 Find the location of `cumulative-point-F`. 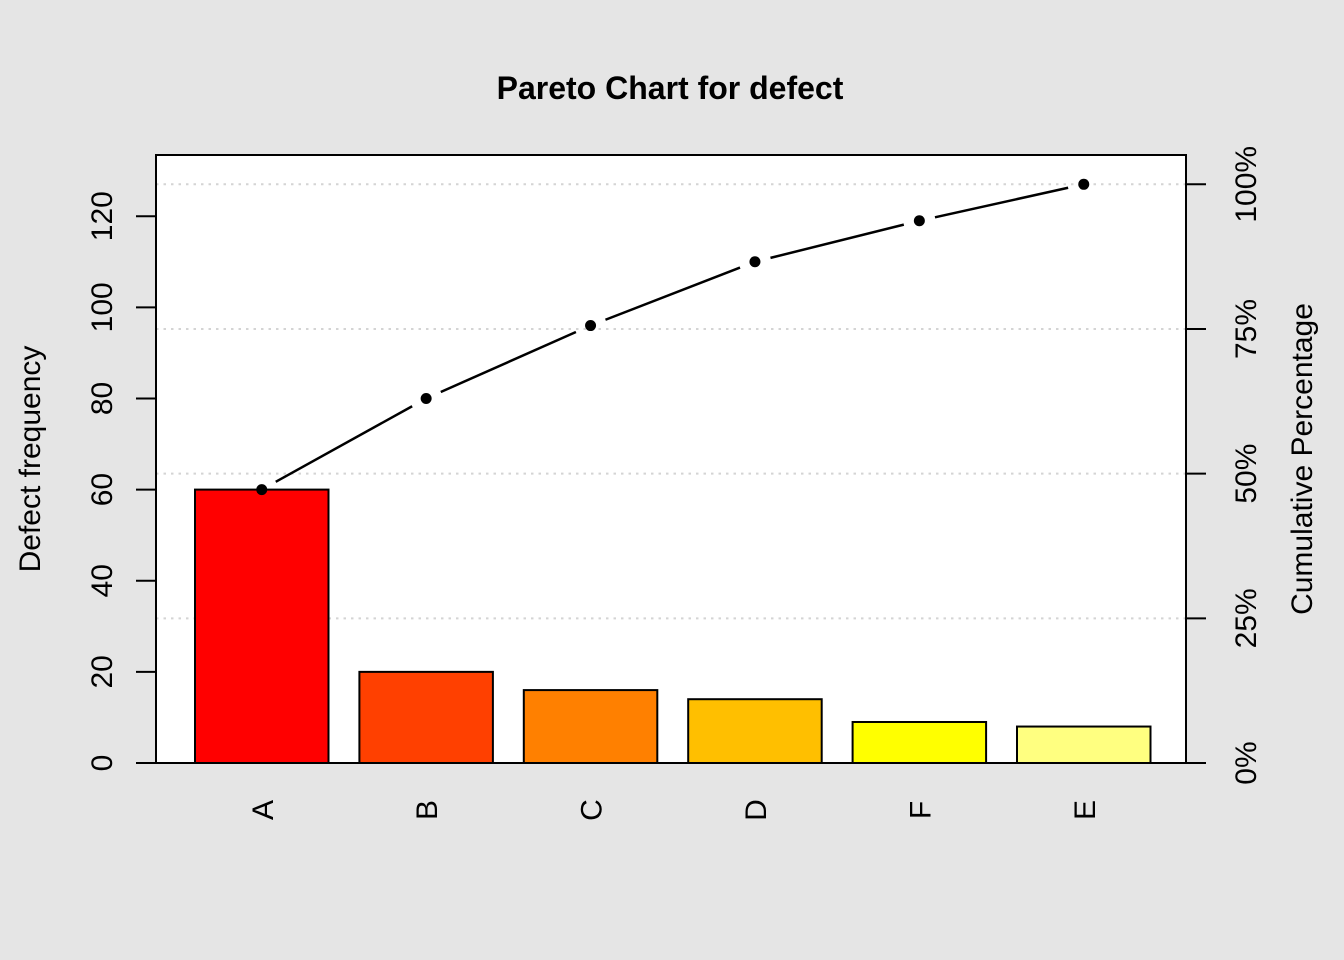

cumulative-point-F is located at coordinates (919, 221).